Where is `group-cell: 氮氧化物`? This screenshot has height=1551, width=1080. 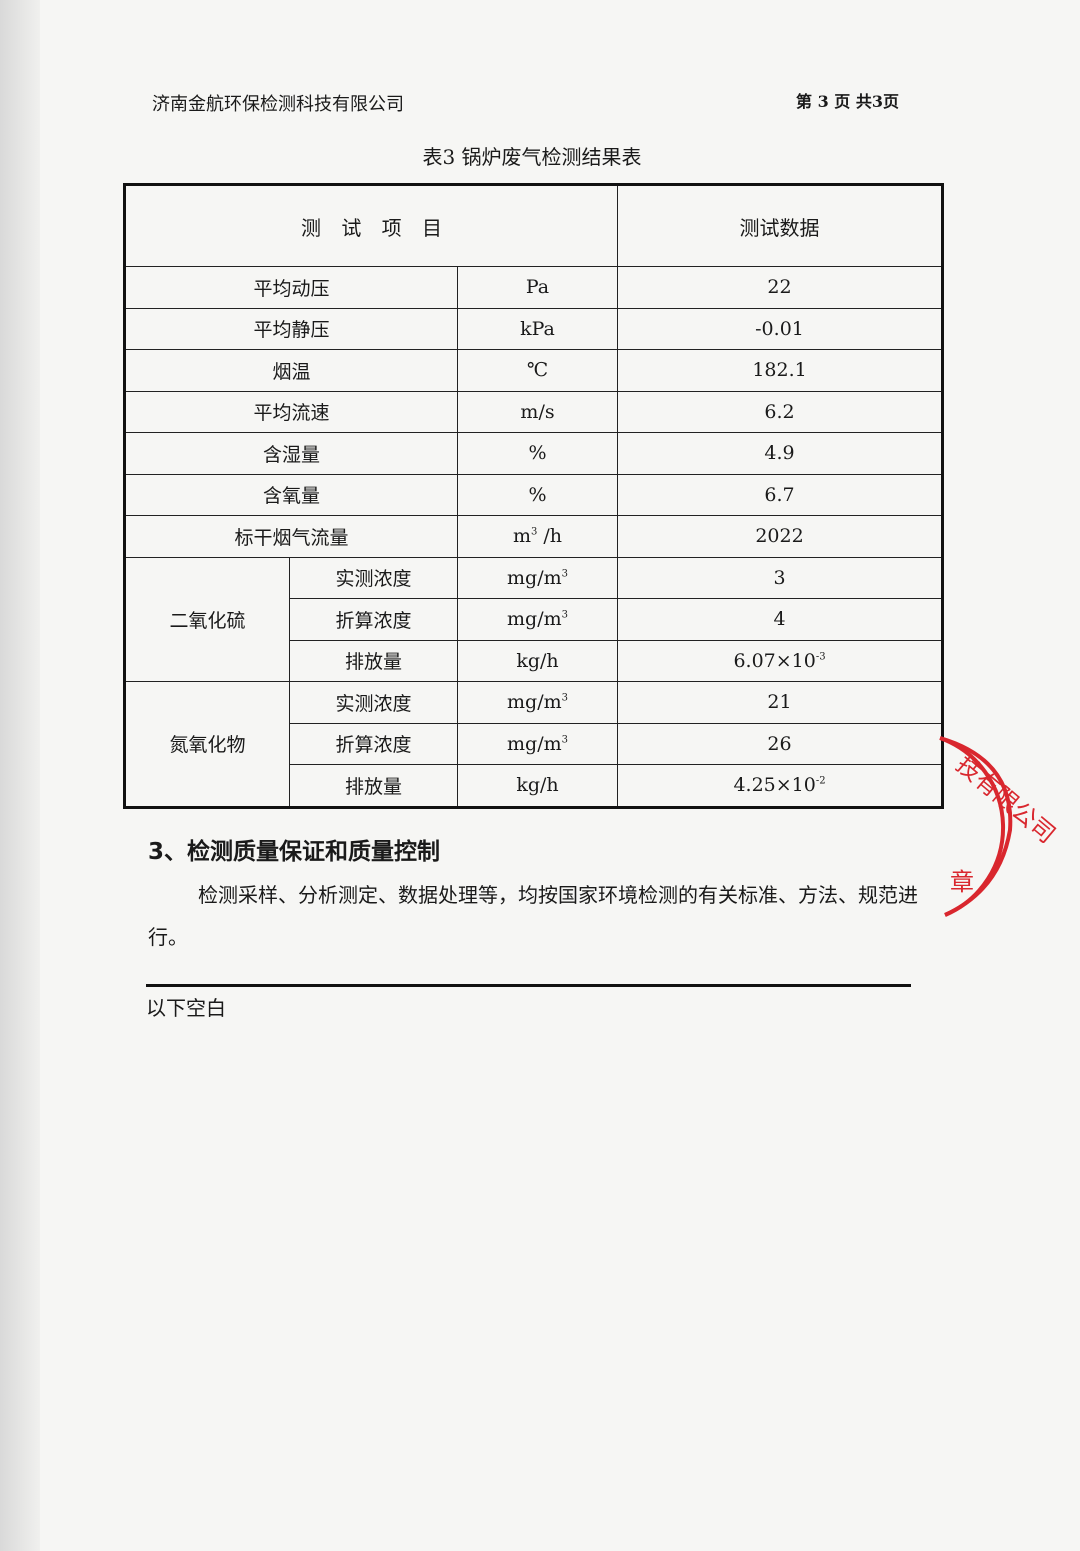 group-cell: 氮氧化物 is located at coordinates (207, 744).